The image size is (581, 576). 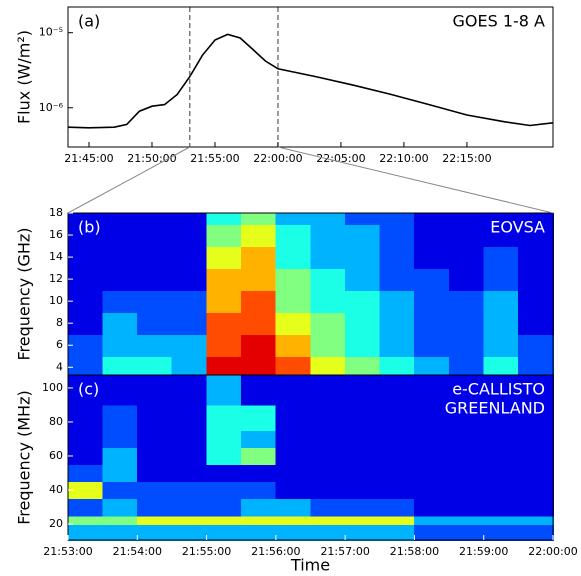 What do you see at coordinates (214, 158) in the screenshot?
I see `x-tick-label: 21:55:00` at bounding box center [214, 158].